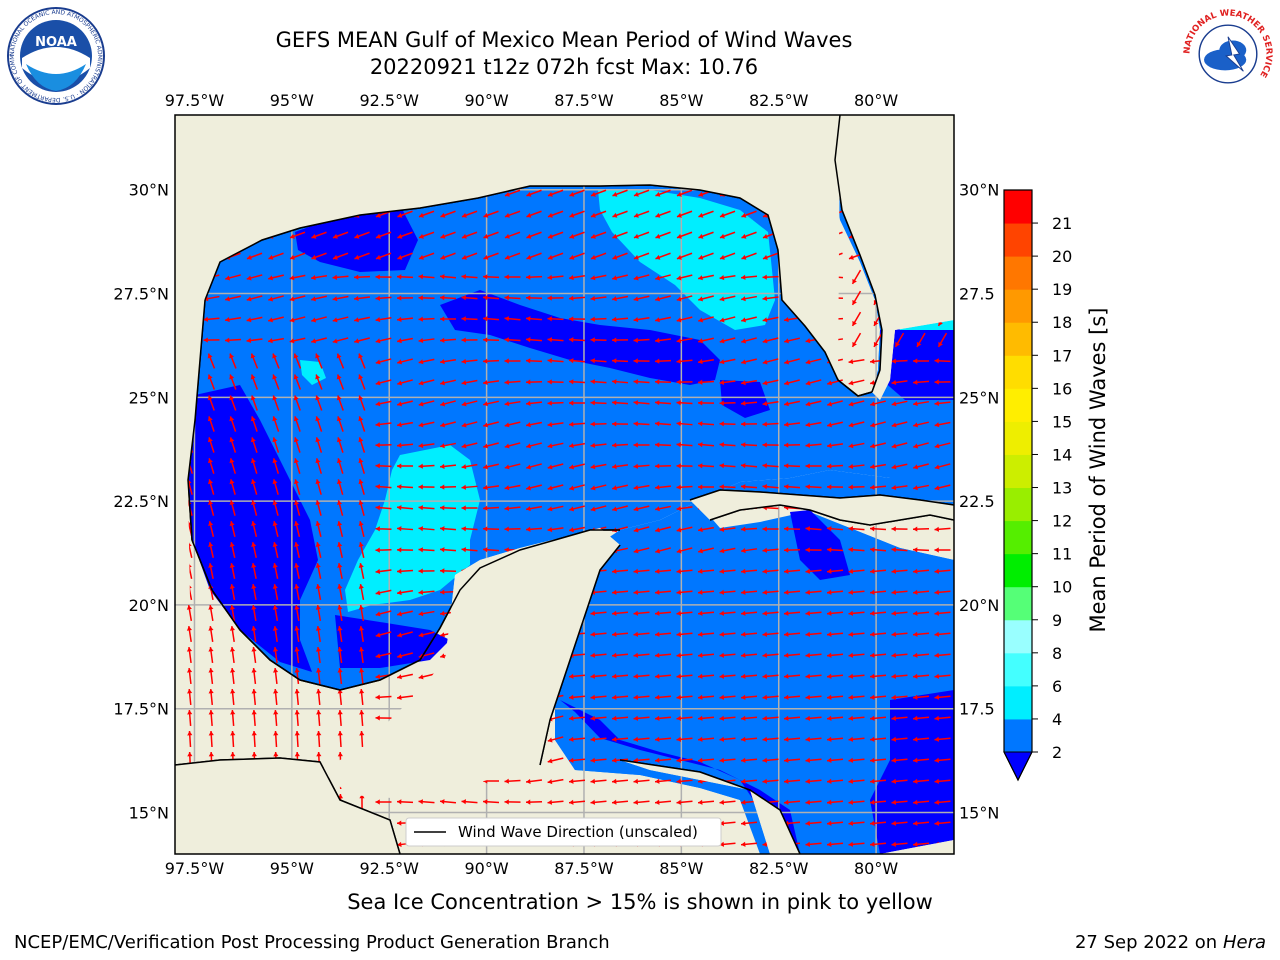 The image size is (1280, 960). I want to click on colorbar-tick-label: 10, so click(1062, 587).